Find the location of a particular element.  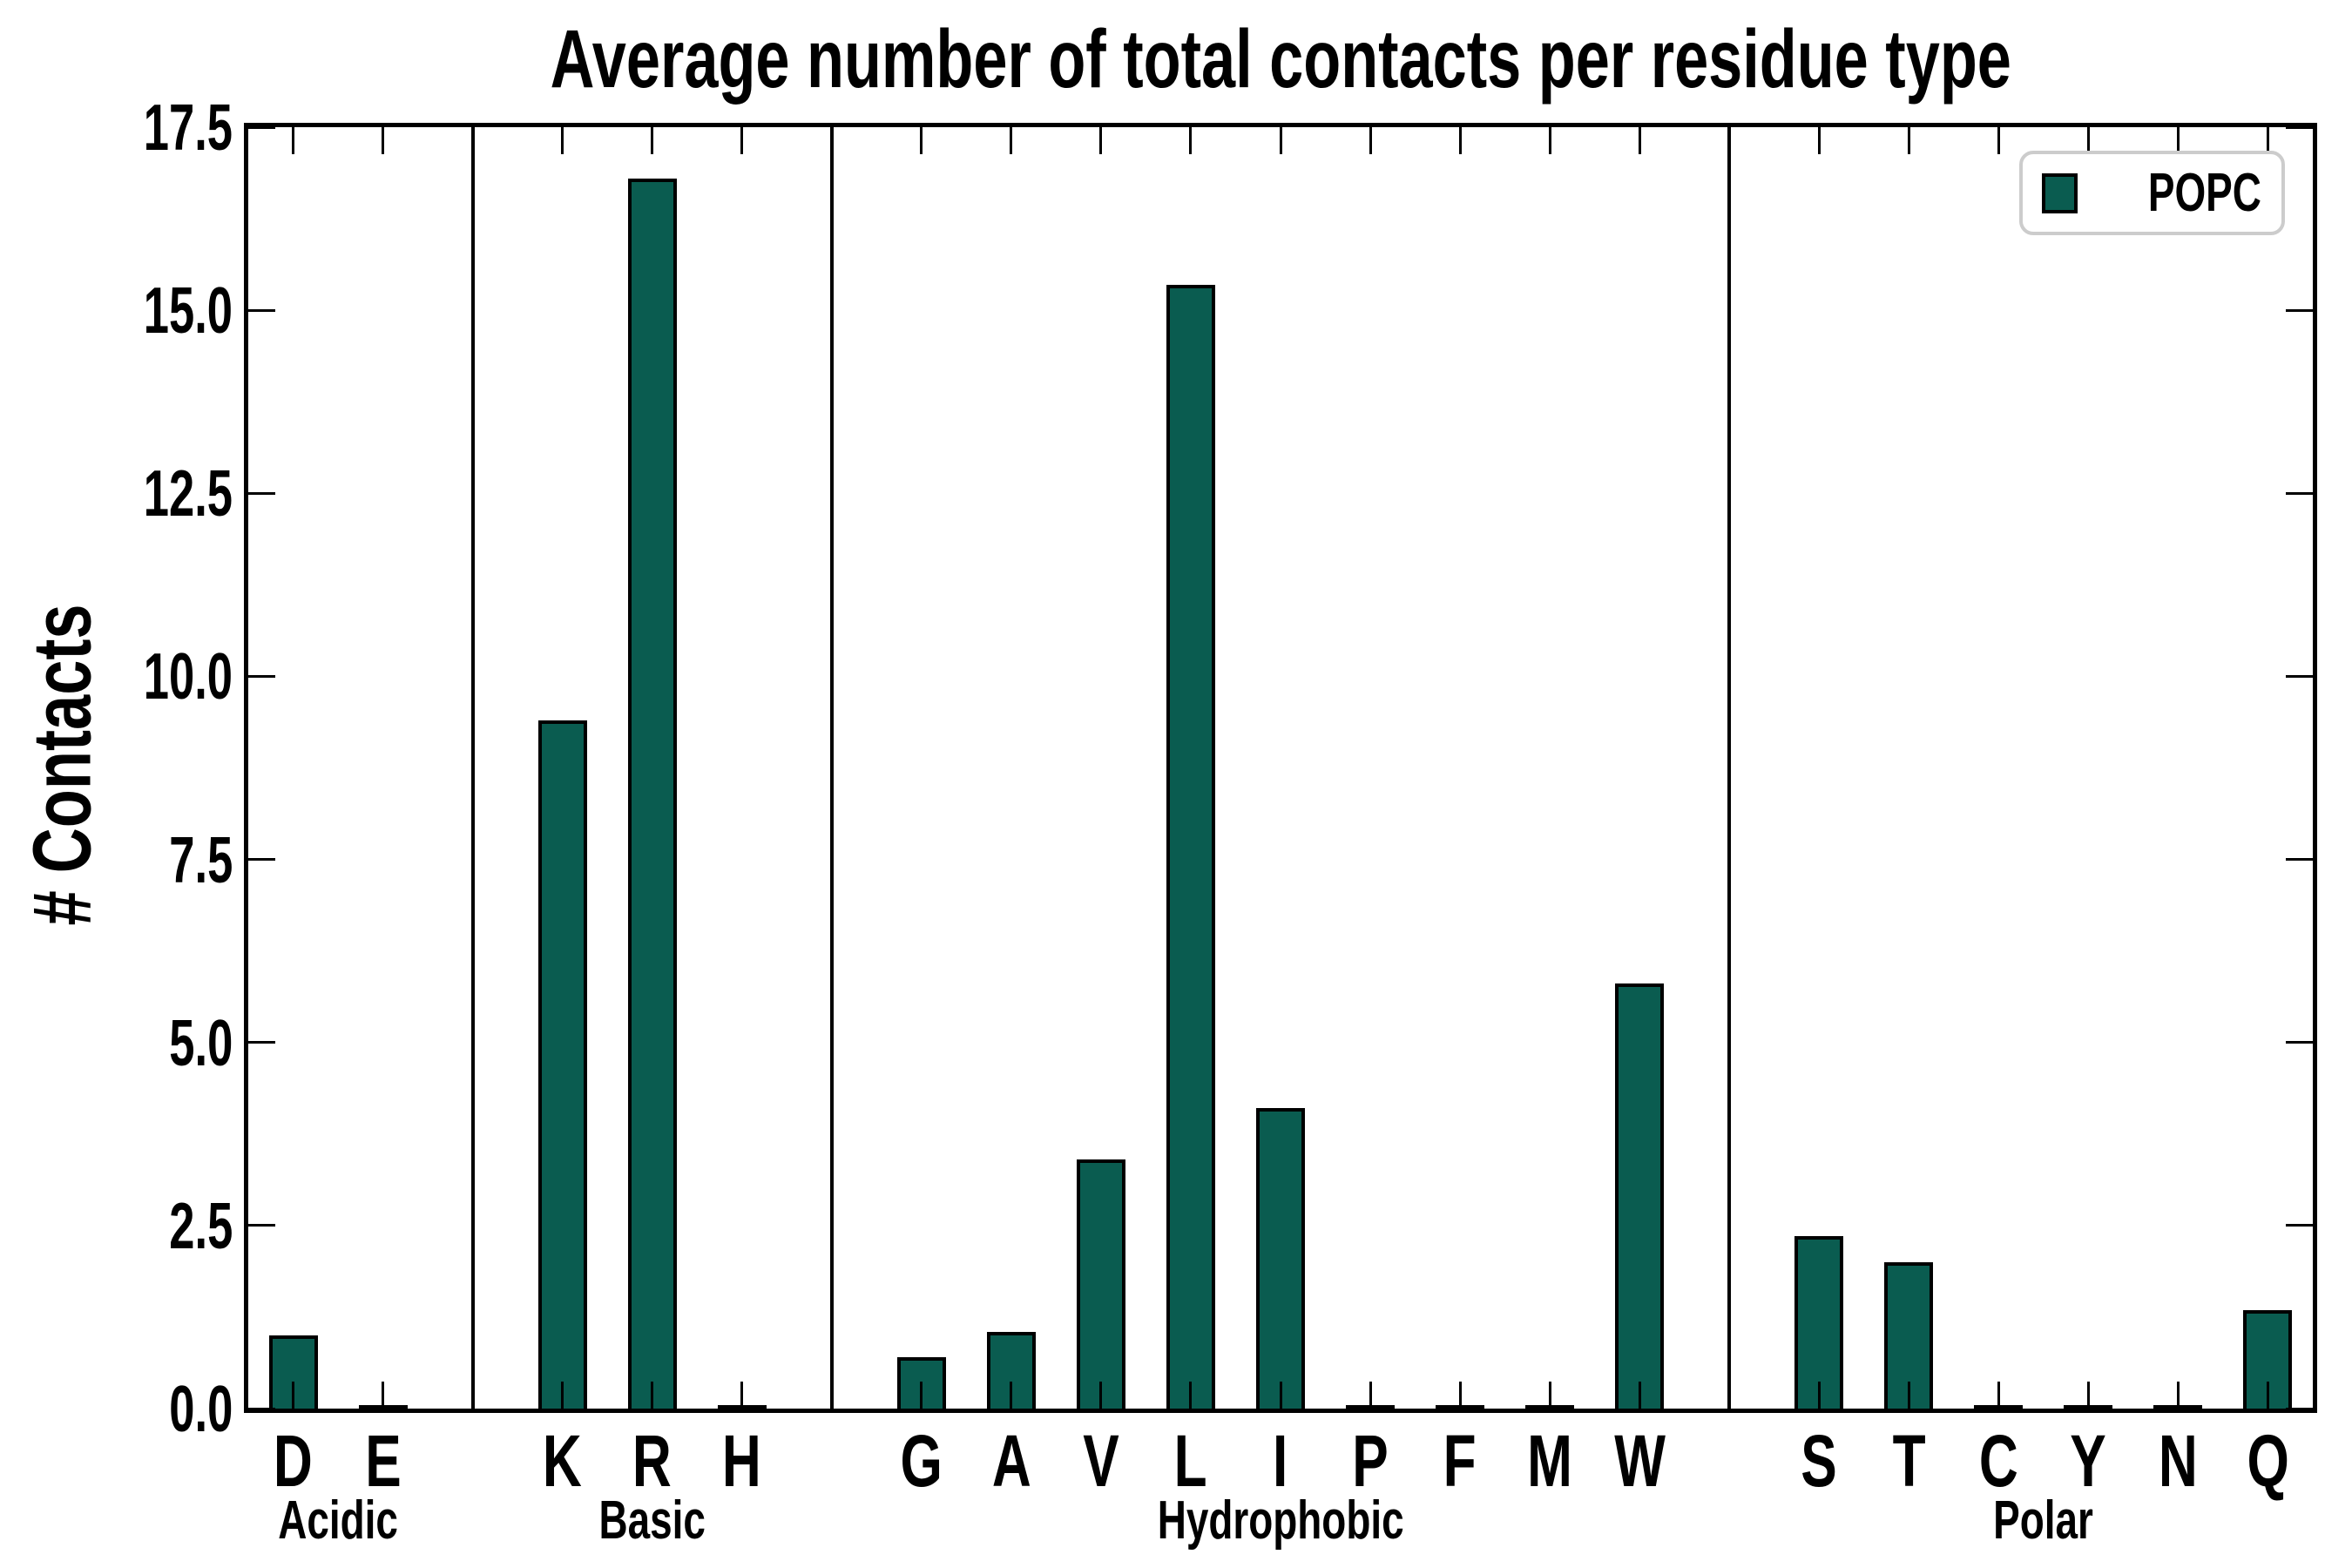

x-tick-label-text: T is located at coordinates (1909, 1461).